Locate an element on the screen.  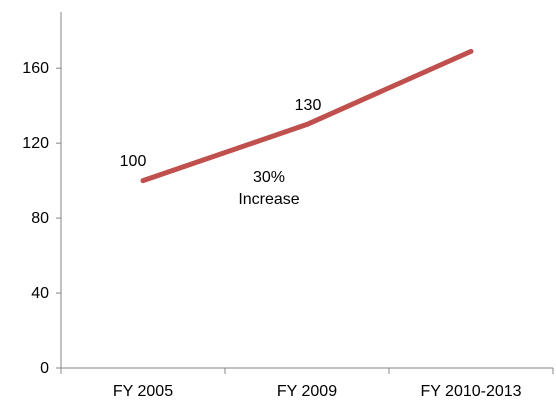
y-tick-label: 0 is located at coordinates (44, 368).